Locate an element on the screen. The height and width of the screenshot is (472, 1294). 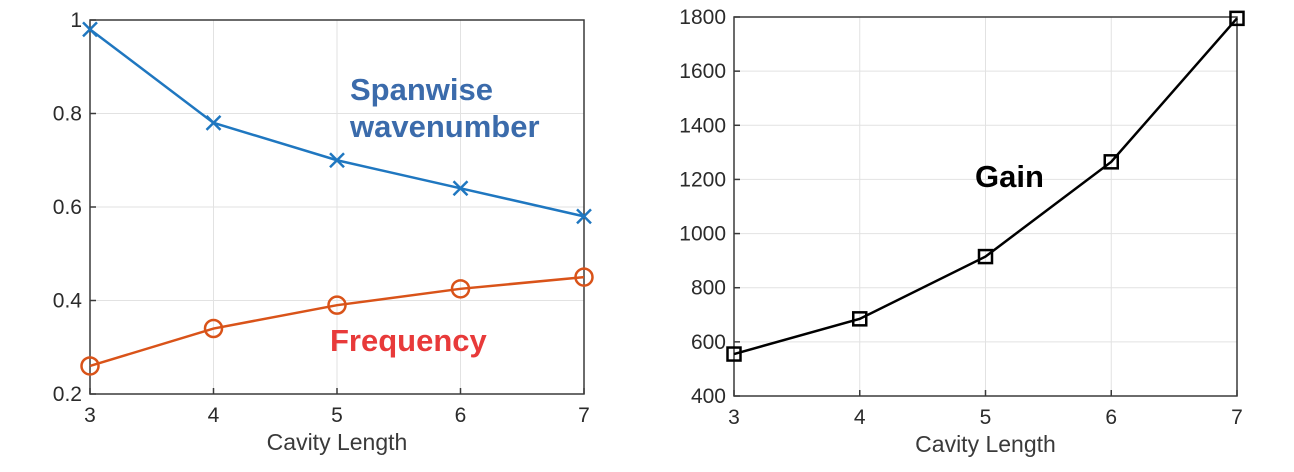
right-y-tick-label: 800 is located at coordinates (708, 288).